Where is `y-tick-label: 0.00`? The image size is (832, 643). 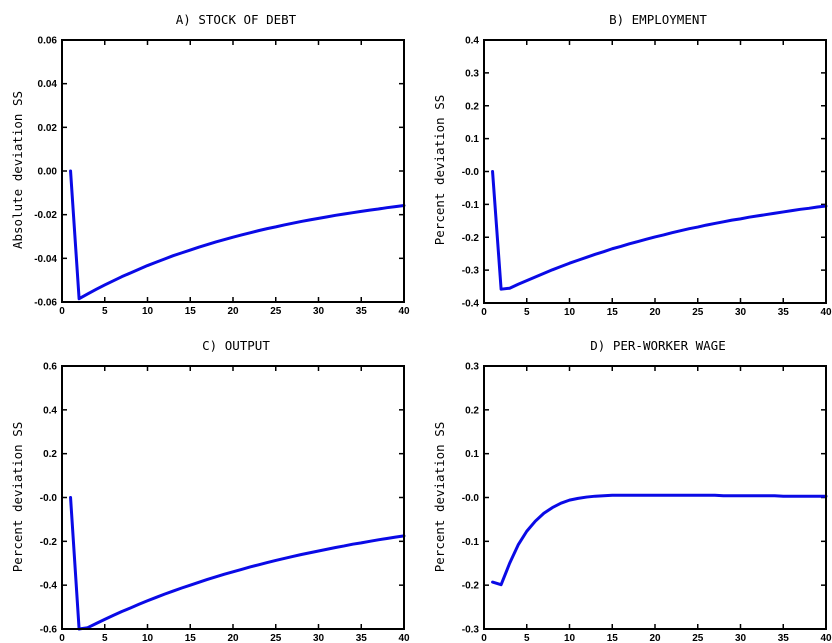 y-tick-label: 0.00 is located at coordinates (48, 172).